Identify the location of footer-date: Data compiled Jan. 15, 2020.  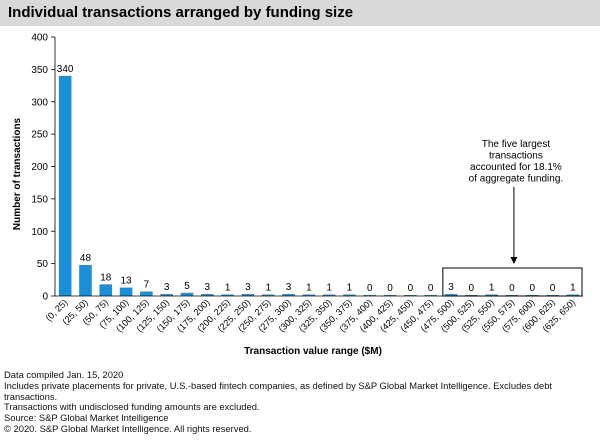
(64, 374).